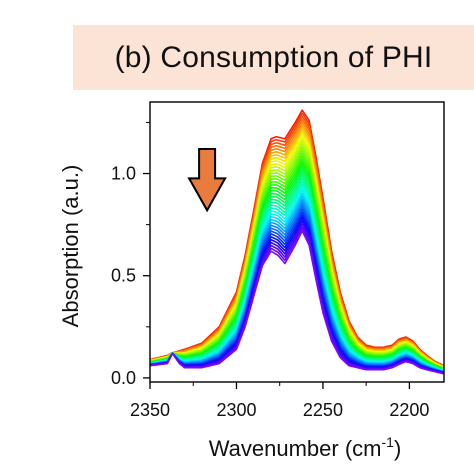 The image size is (474, 474). What do you see at coordinates (323, 410) in the screenshot?
I see `x-tick-label: 2250` at bounding box center [323, 410].